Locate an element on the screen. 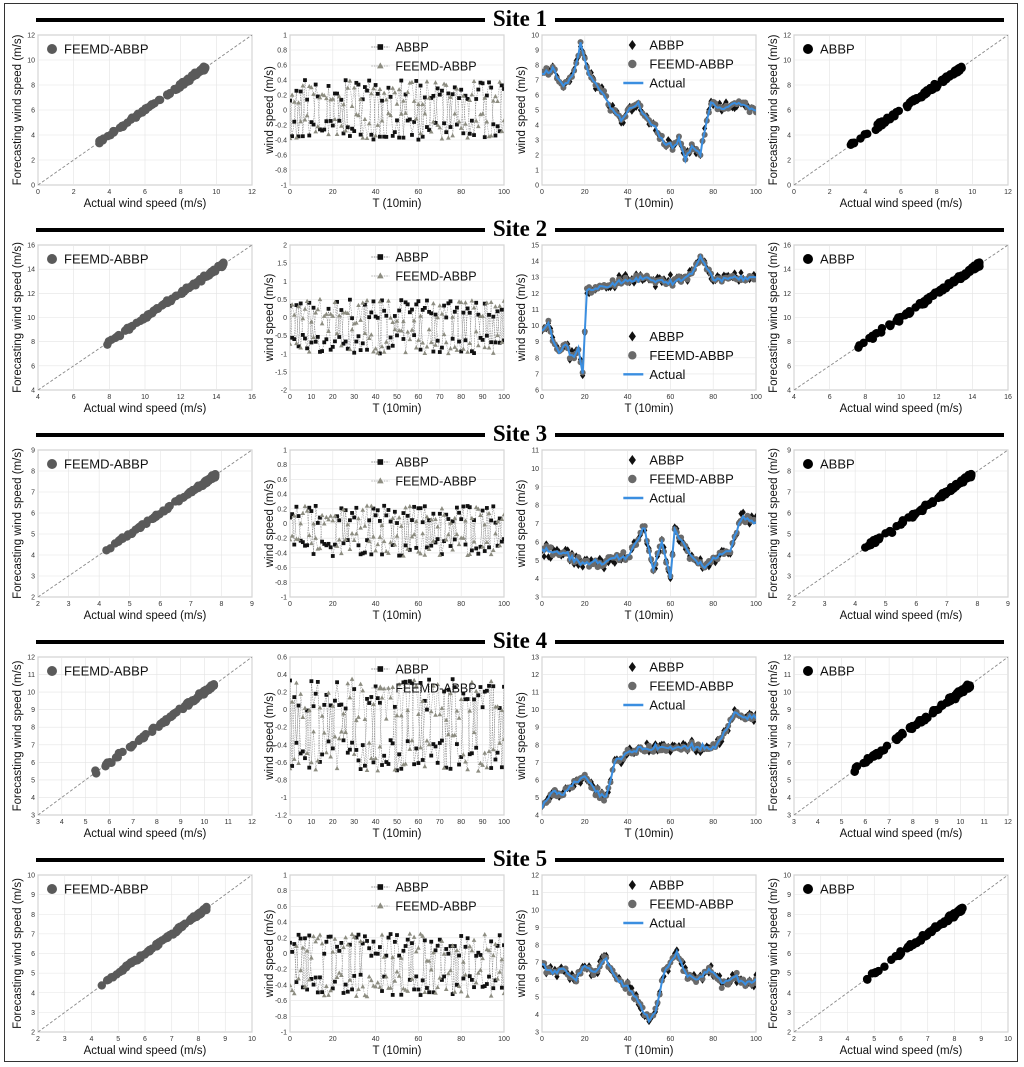 Image resolution: width=1024 pixels, height=1067 pixels. y-tick-label: 13 is located at coordinates (535, 278).